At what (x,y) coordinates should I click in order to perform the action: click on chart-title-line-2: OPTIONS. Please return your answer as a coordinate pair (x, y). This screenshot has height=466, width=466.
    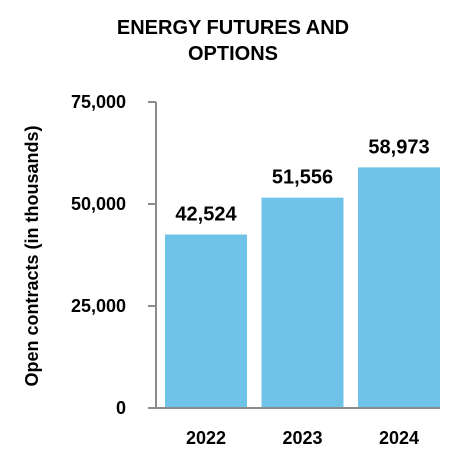
    Looking at the image, I should click on (233, 54).